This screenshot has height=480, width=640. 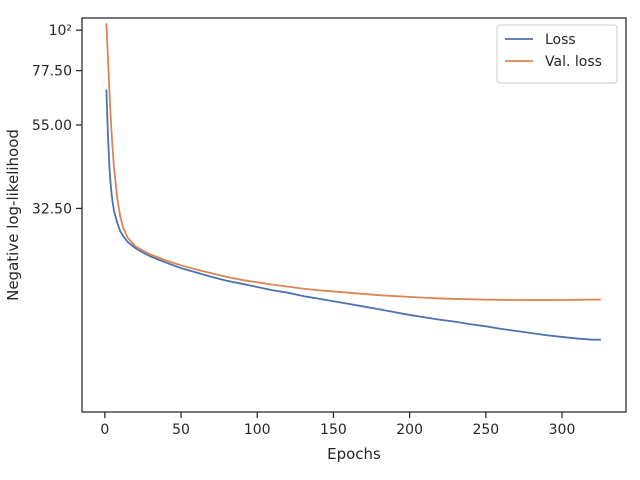 I want to click on y-tick-label: 55.00, so click(x=52, y=126).